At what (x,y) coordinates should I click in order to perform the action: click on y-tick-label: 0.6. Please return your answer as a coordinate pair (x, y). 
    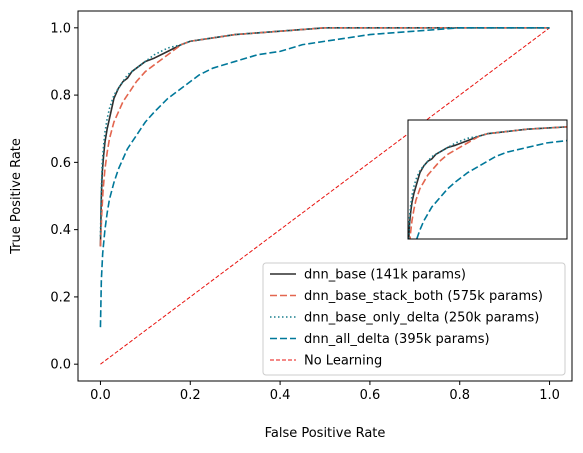
    Looking at the image, I should click on (60, 163).